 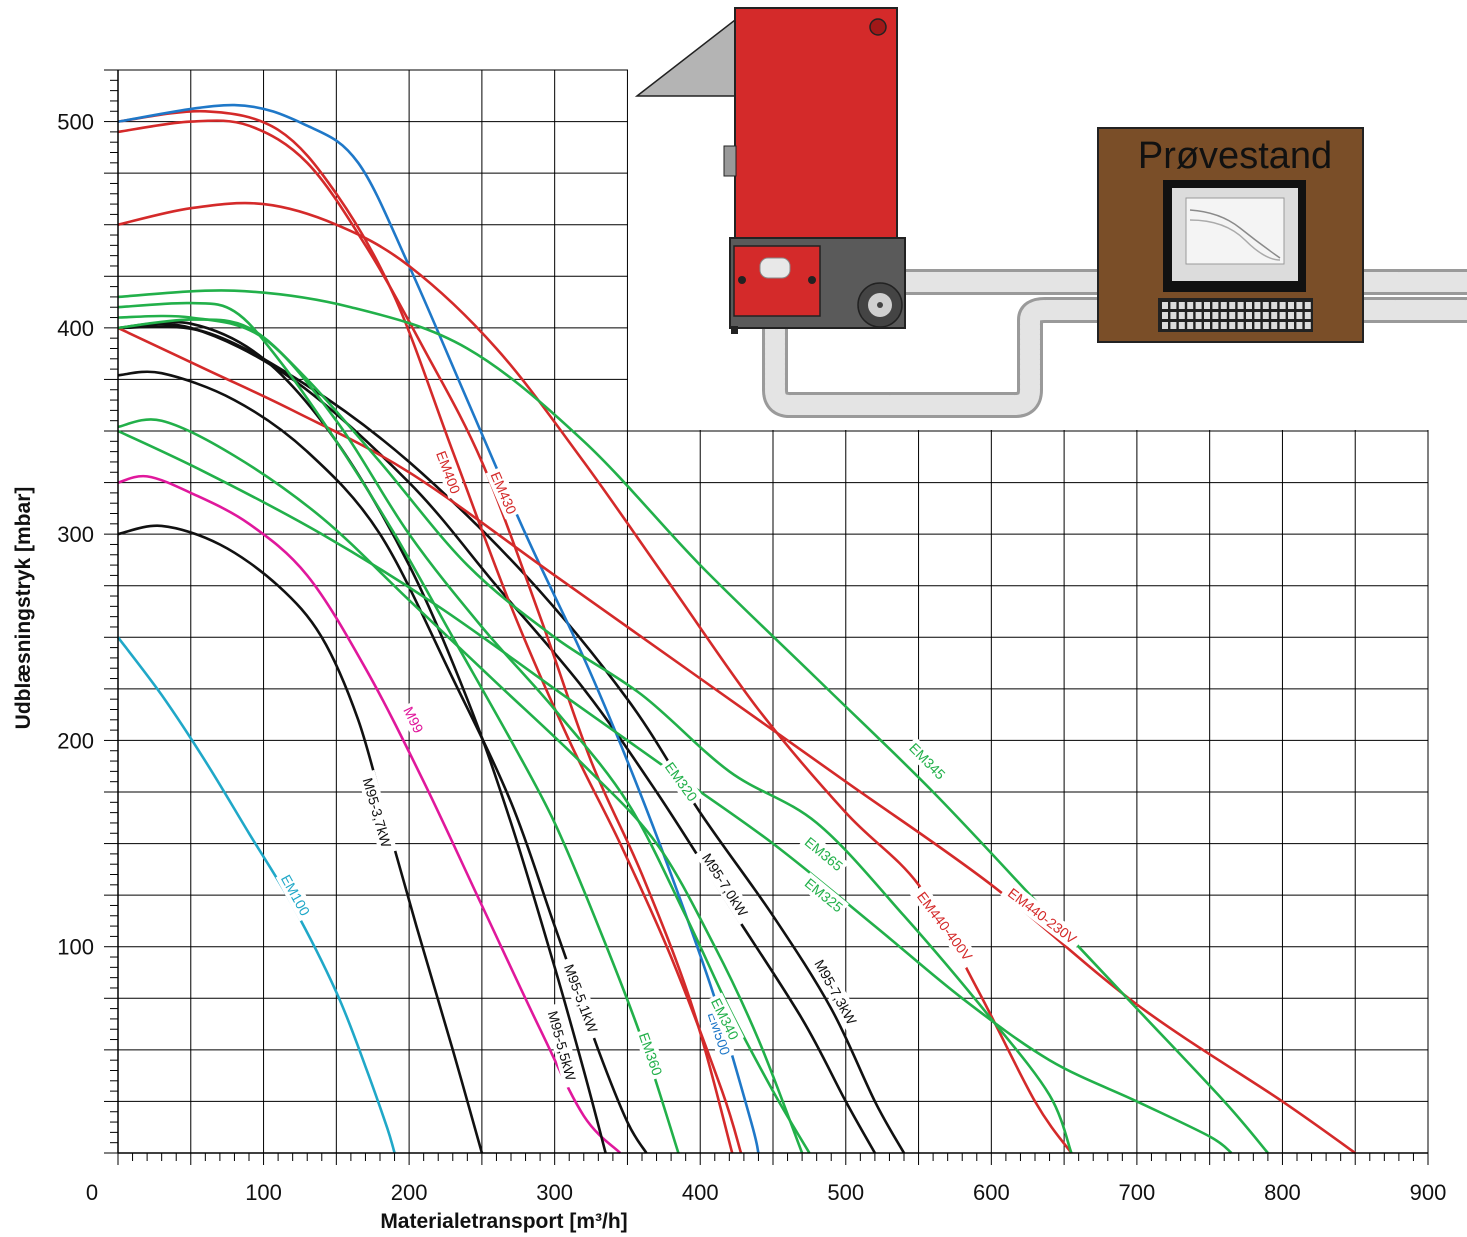 I want to click on series-label-text: EM365, so click(x=824, y=854).